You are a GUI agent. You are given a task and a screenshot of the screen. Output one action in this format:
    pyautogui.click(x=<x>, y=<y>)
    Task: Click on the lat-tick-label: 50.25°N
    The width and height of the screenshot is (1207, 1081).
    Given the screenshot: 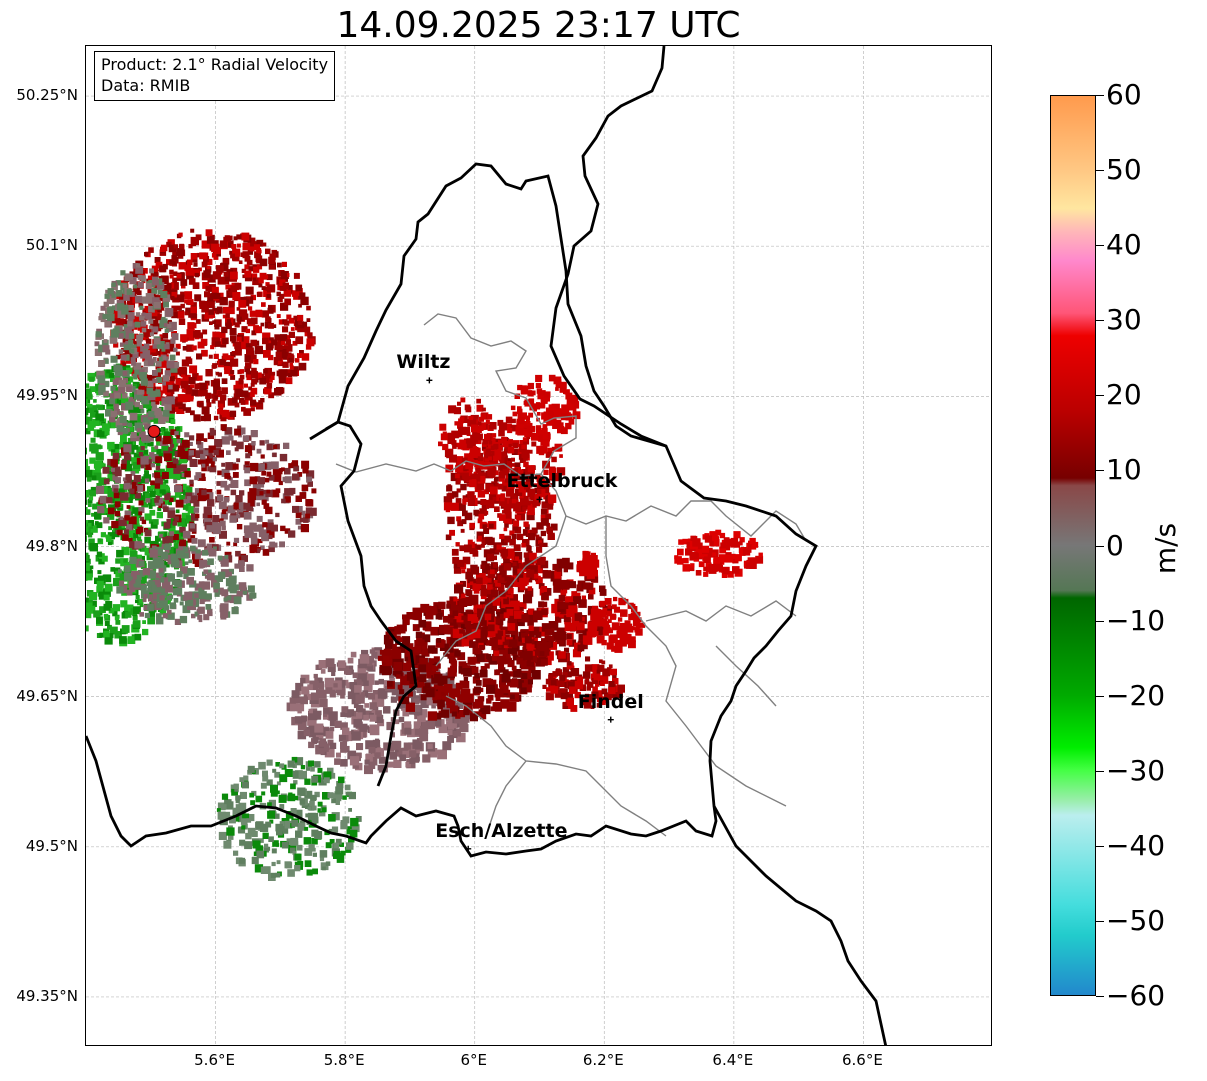 What is the action you would take?
    pyautogui.click(x=47, y=95)
    